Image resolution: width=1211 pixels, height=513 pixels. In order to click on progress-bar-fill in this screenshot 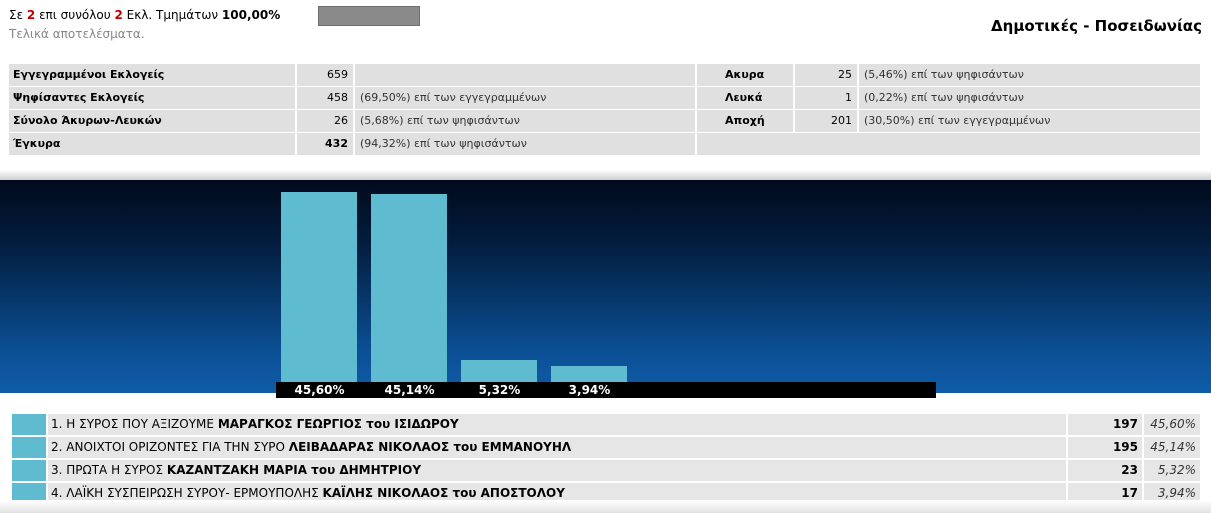, I will do `click(369, 16)`.